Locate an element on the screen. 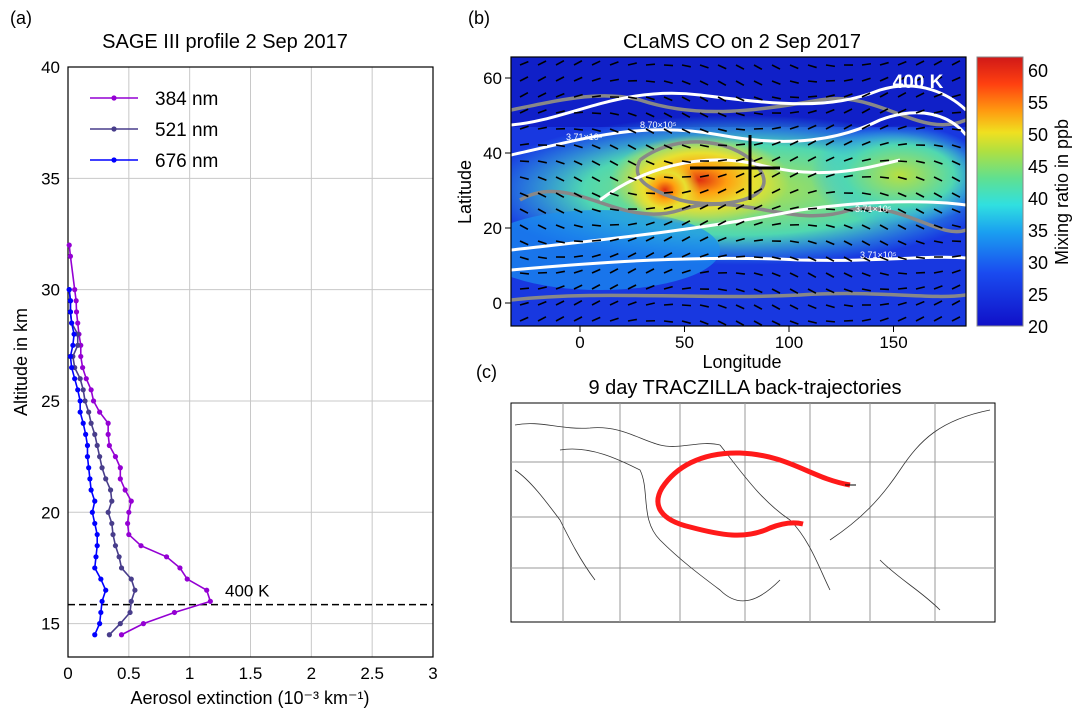  x-tick-label: 2 is located at coordinates (311, 673).